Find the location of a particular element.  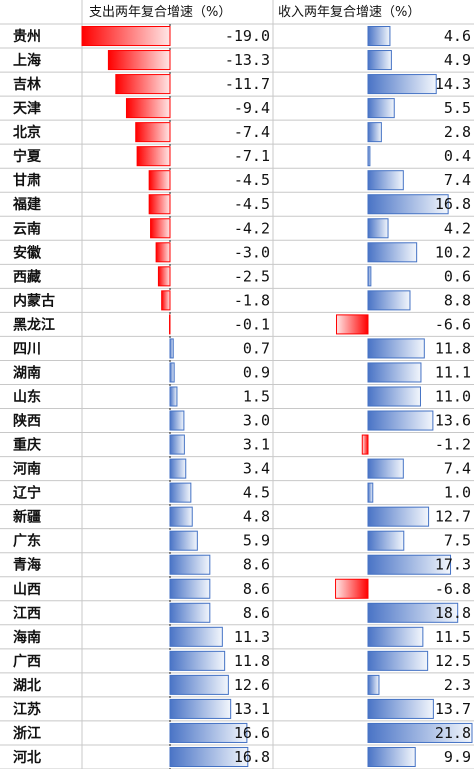

revenue-value: -6.6 is located at coordinates (453, 324).